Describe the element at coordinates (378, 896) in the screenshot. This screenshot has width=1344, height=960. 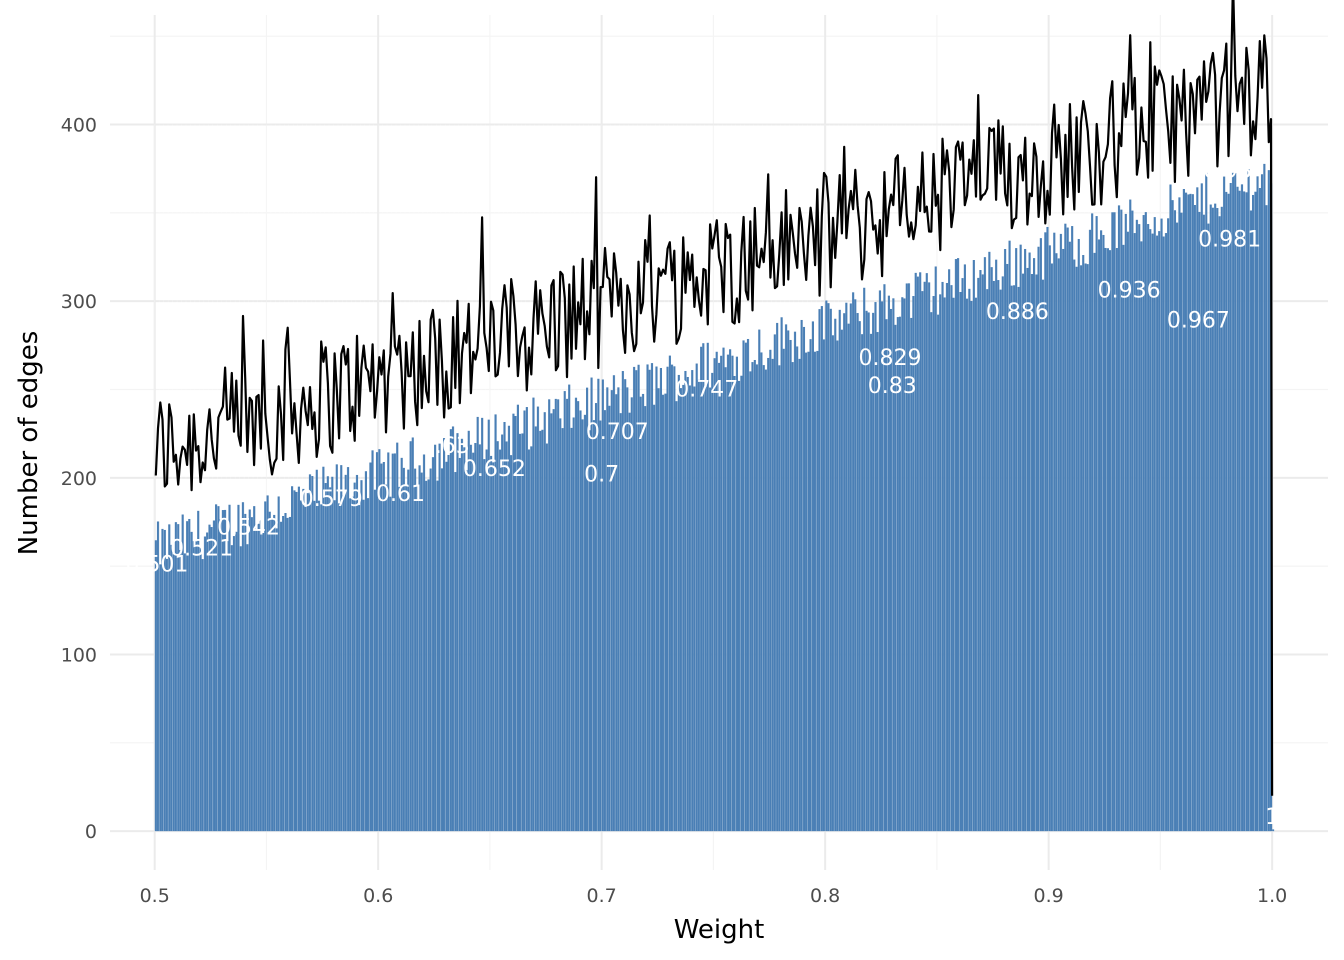
I see `x-tick-label: 0.6` at that location.